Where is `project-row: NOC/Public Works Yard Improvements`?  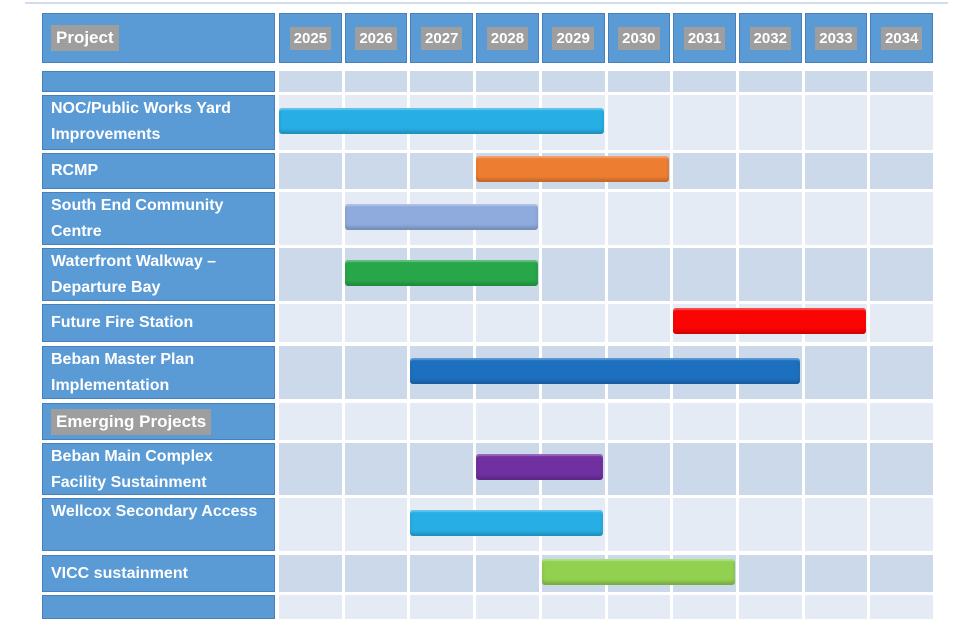 project-row: NOC/Public Works Yard Improvements is located at coordinates (487, 122).